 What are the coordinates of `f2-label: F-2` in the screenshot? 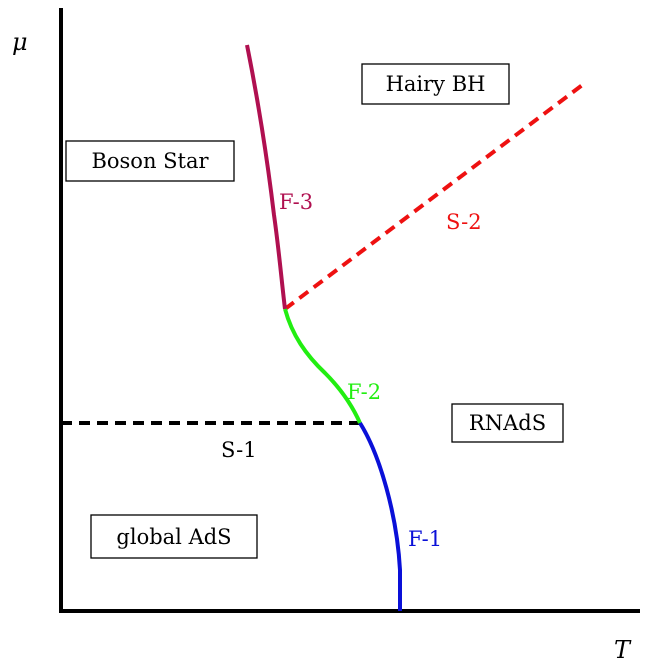 It's located at (364, 392).